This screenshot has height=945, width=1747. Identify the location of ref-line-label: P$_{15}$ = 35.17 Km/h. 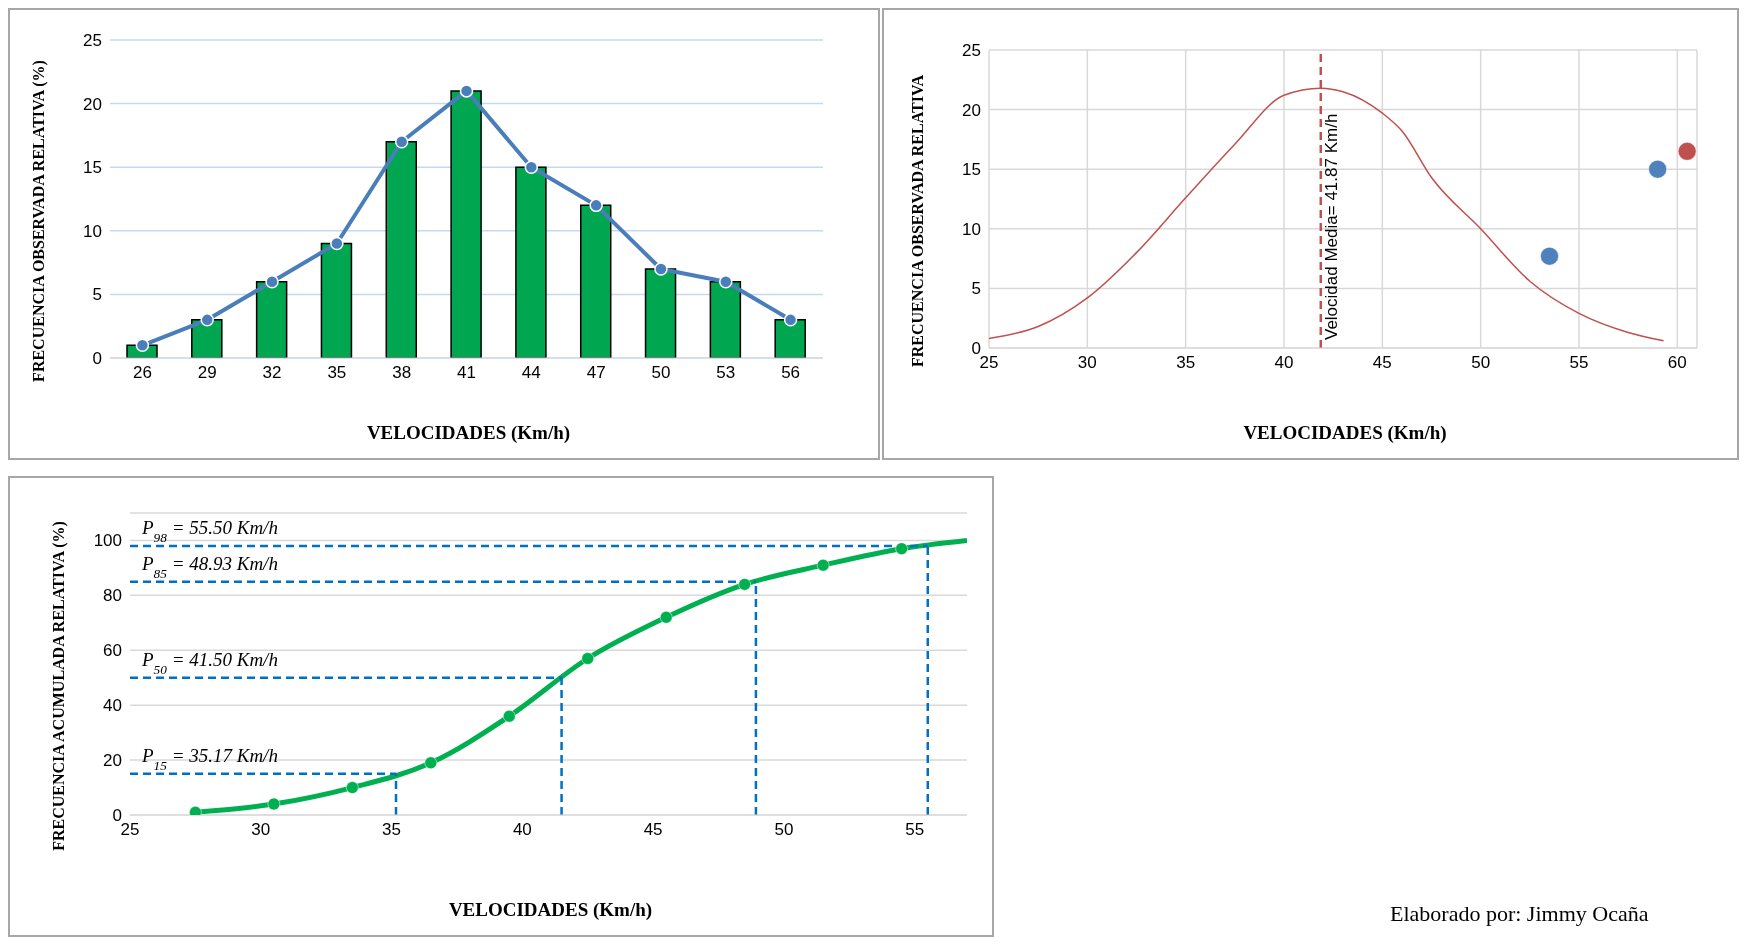
(209, 758).